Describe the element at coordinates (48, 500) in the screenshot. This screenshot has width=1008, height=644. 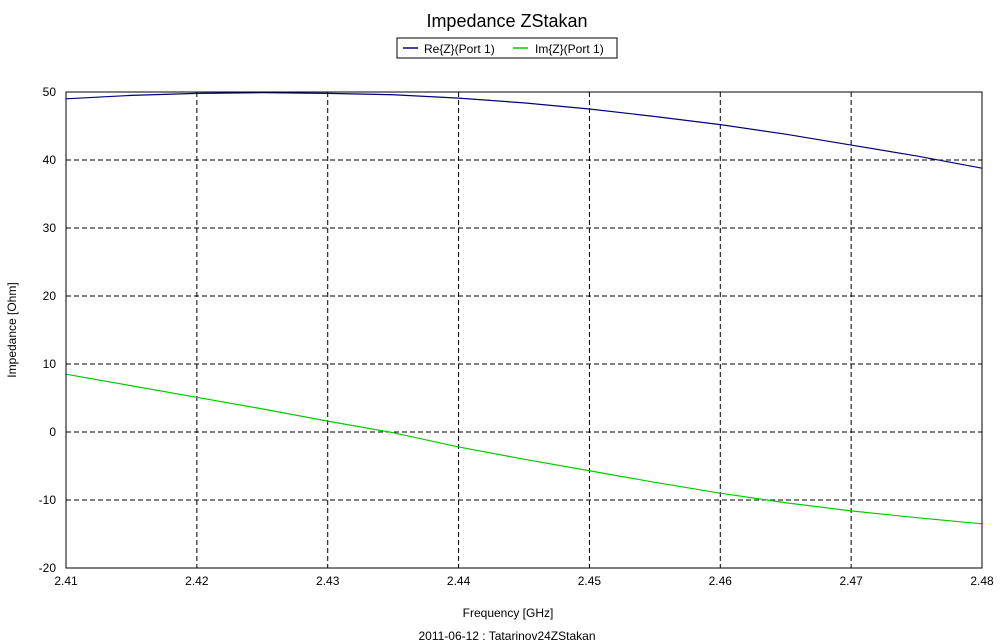
I see `y-tick-label: -10` at that location.